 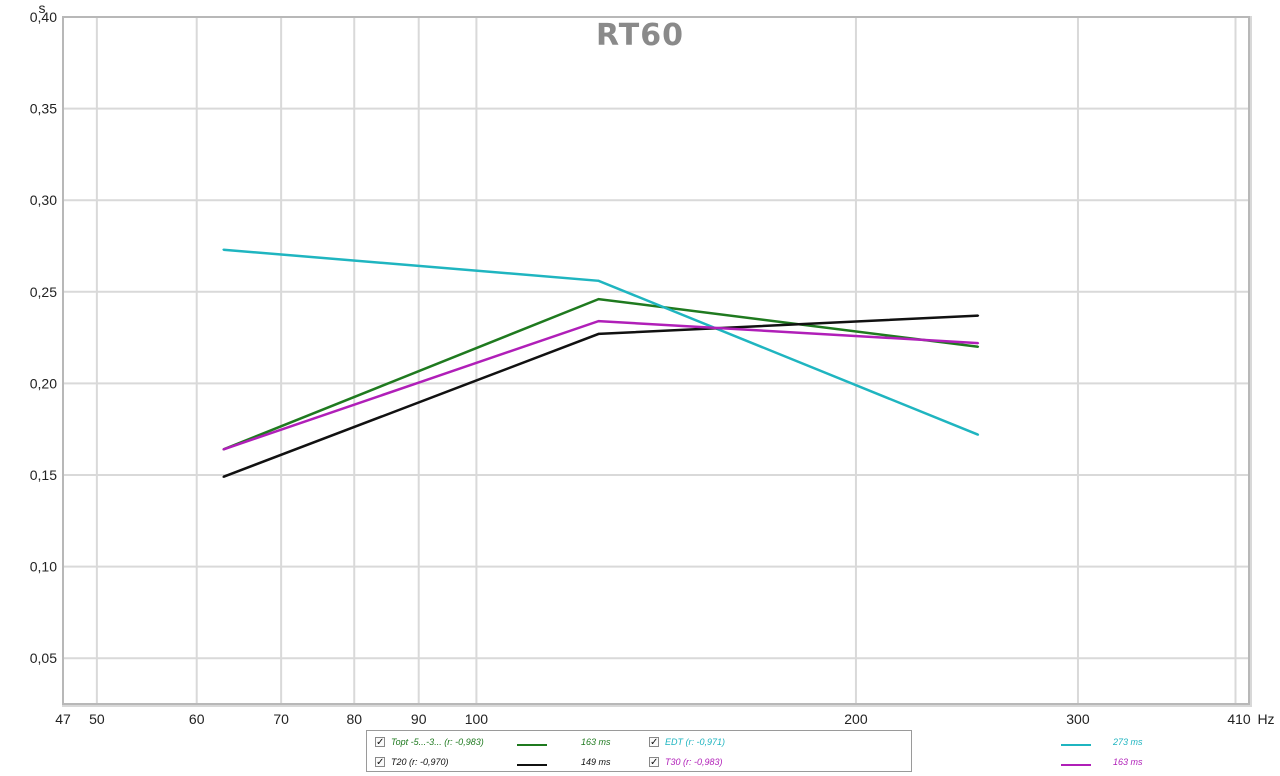 I want to click on x-tick-label: 410, so click(x=1239, y=719).